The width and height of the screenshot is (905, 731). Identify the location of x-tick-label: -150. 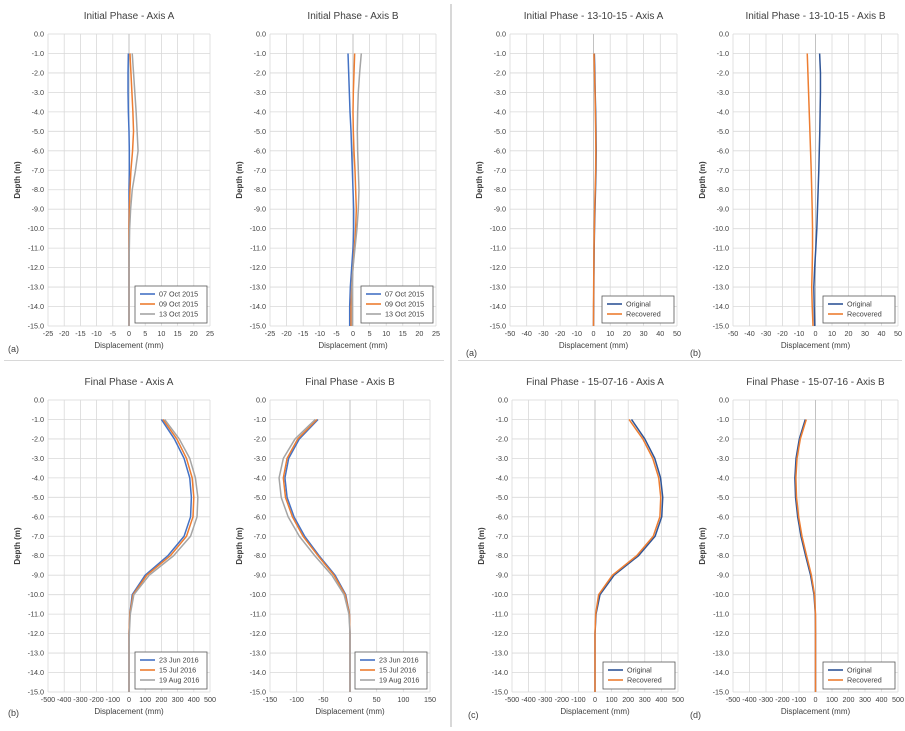
(270, 699).